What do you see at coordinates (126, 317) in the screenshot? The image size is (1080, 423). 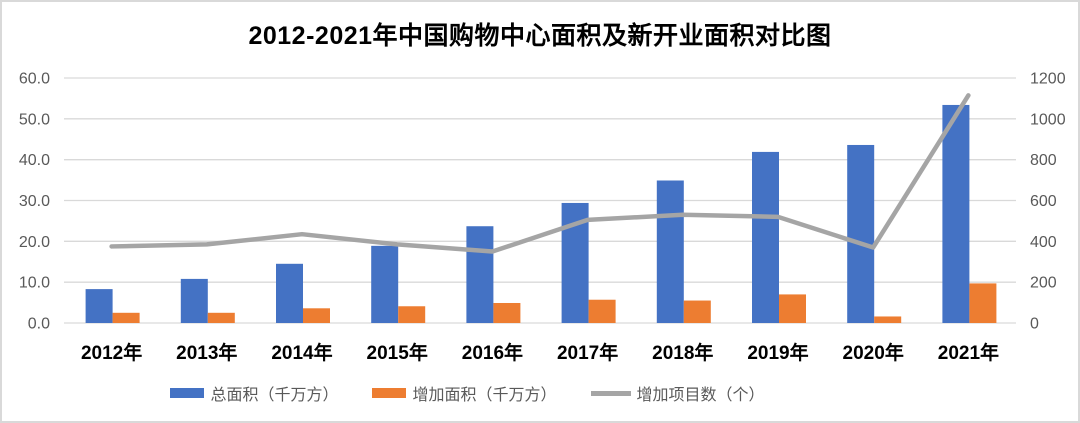 I see `bar-added-area-2012年` at bounding box center [126, 317].